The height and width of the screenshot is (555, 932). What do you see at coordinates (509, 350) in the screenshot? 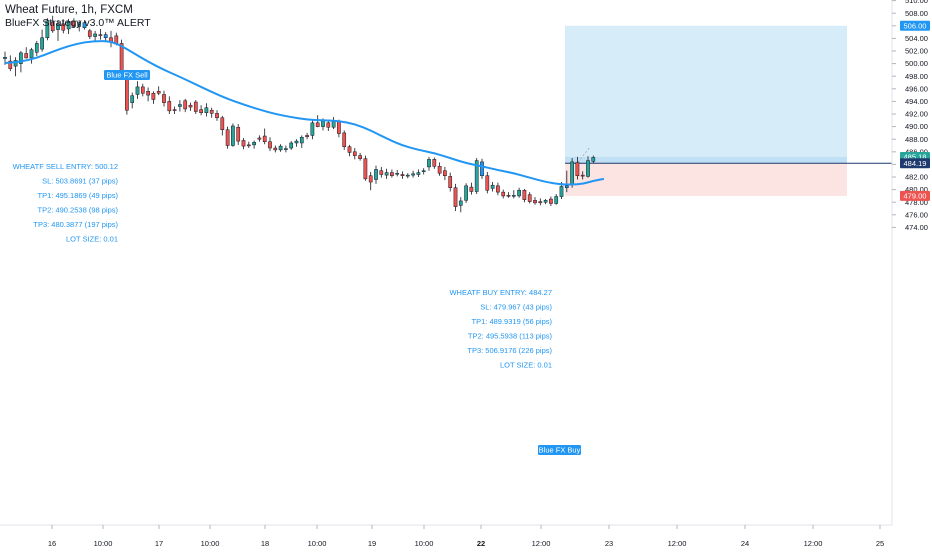
I see `buy-signal-tp3: TP3: 506.9176 (226 pips)` at bounding box center [509, 350].